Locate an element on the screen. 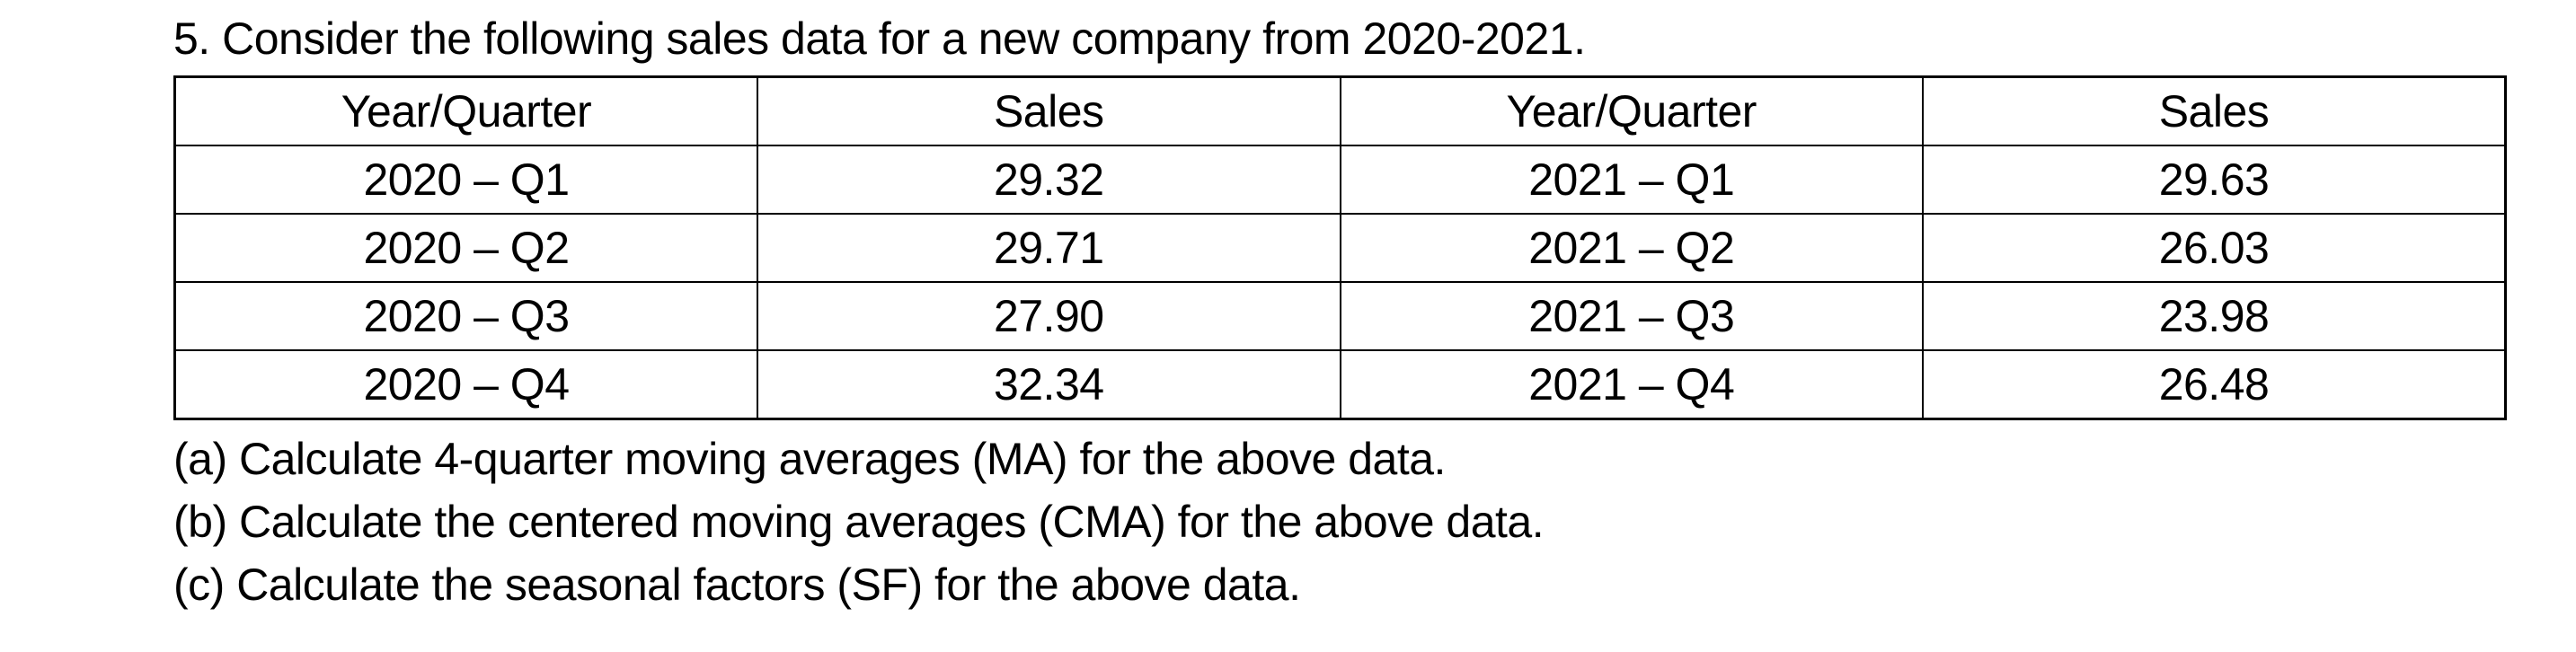 The width and height of the screenshot is (2576, 652). table-cell: 2020 – Q4 is located at coordinates (465, 384).